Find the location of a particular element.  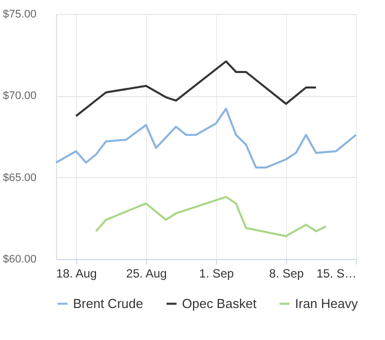

x-tick-label: 18. Aug is located at coordinates (76, 273).